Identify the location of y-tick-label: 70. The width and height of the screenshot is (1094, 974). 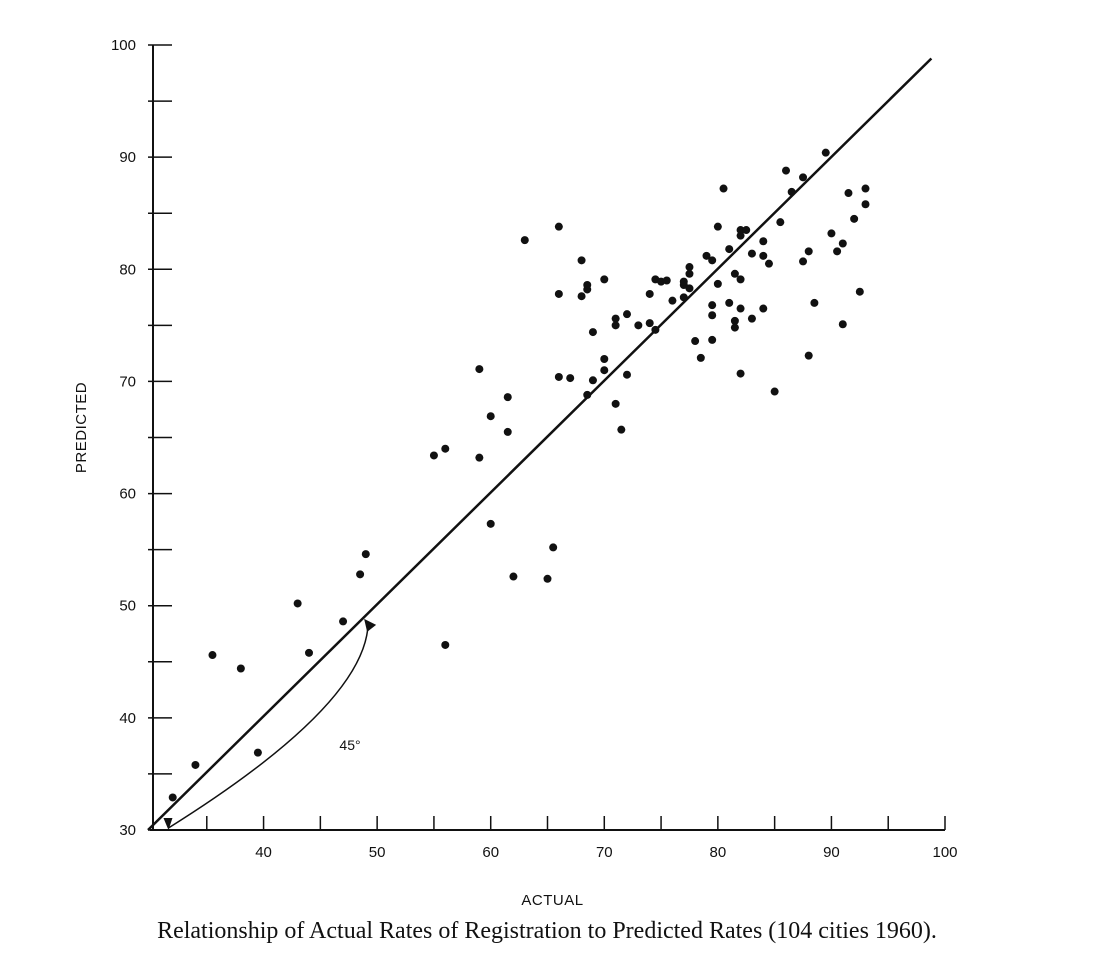
(127, 381).